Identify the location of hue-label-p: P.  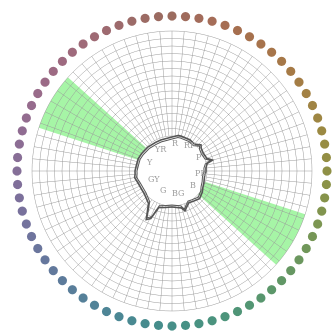
(199, 157).